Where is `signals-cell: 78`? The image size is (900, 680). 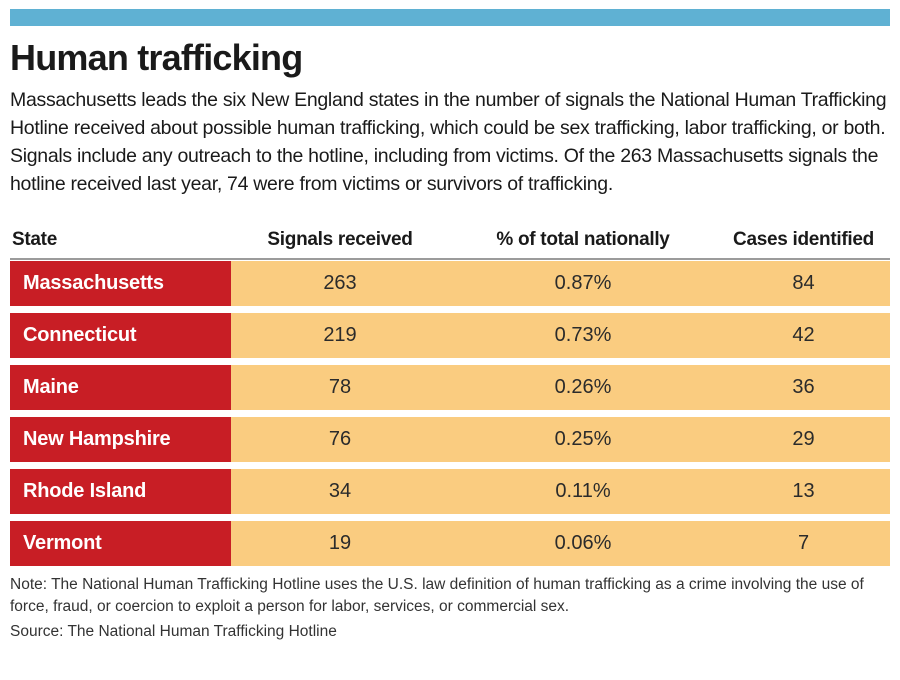 signals-cell: 78 is located at coordinates (340, 387).